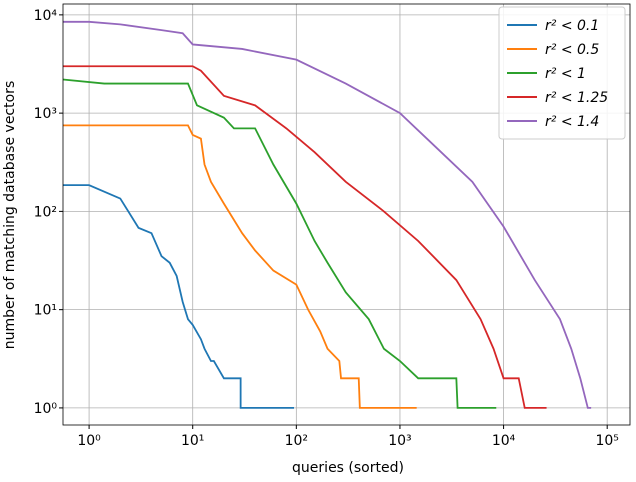 Image resolution: width=636 pixels, height=482 pixels. Describe the element at coordinates (192, 441) in the screenshot. I see `x-tick-label: 10¹` at that location.